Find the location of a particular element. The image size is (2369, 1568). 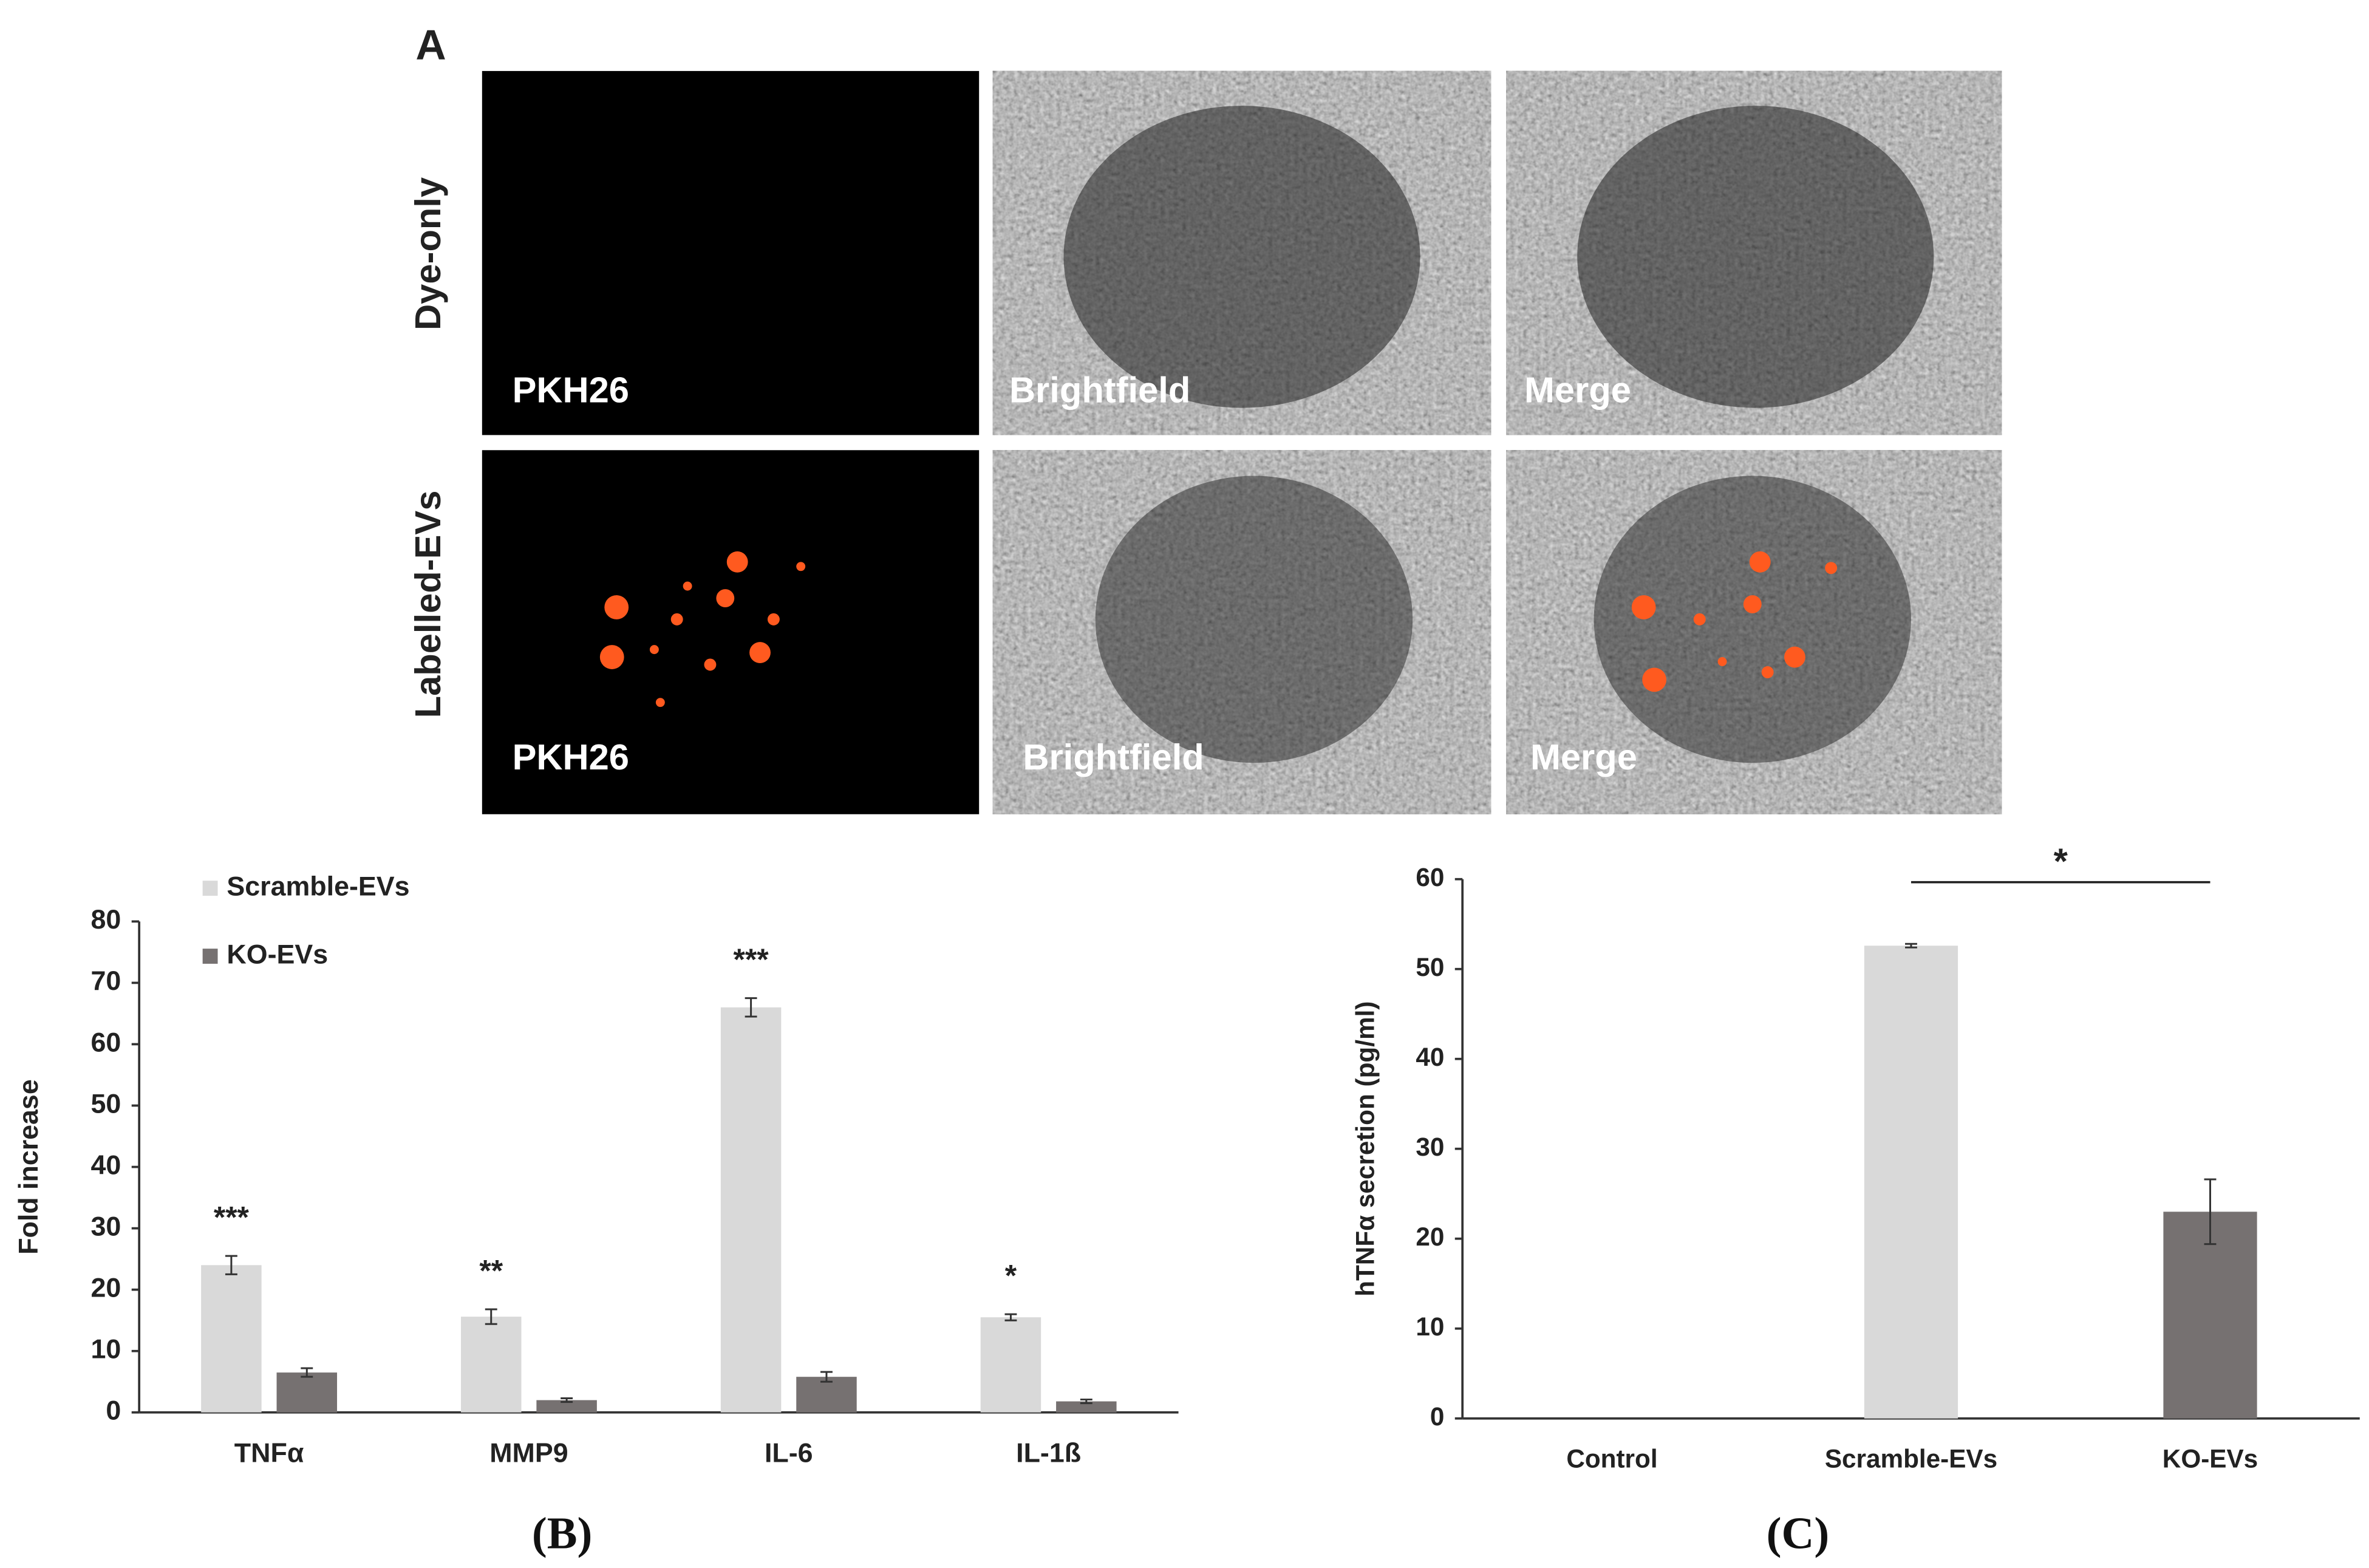

legend-label: KO-EVs is located at coordinates (277, 954).